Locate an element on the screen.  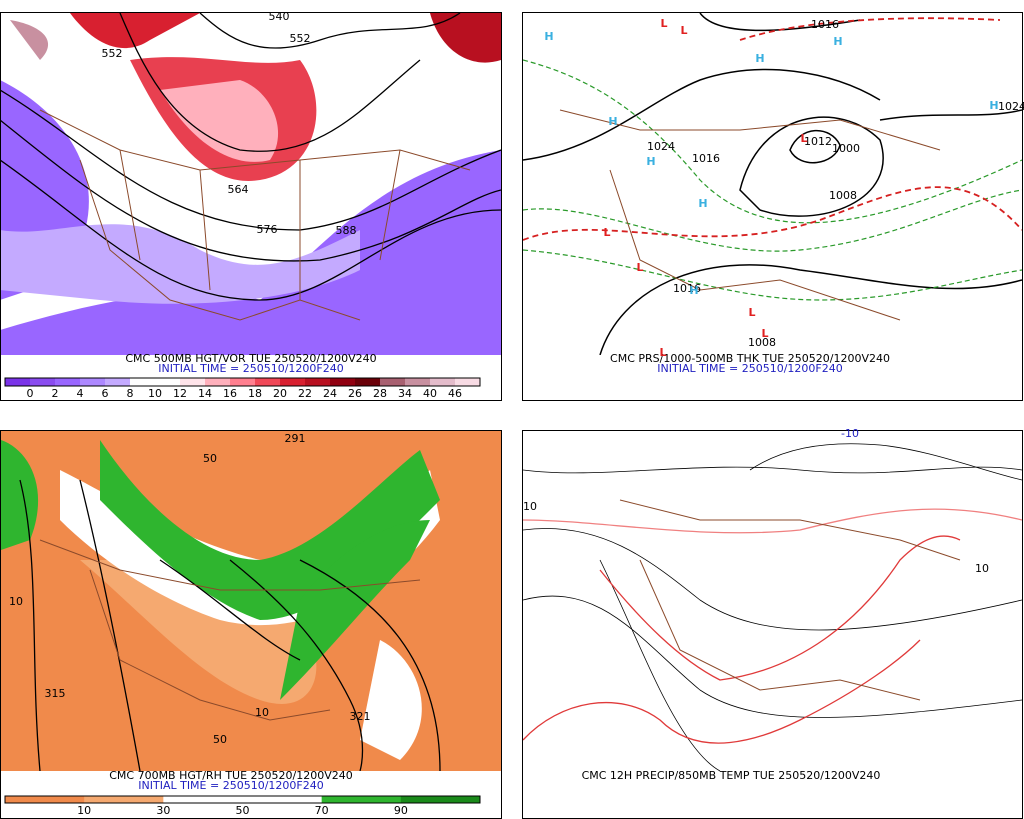
contour-label: -10 is located at coordinates (850, 433).